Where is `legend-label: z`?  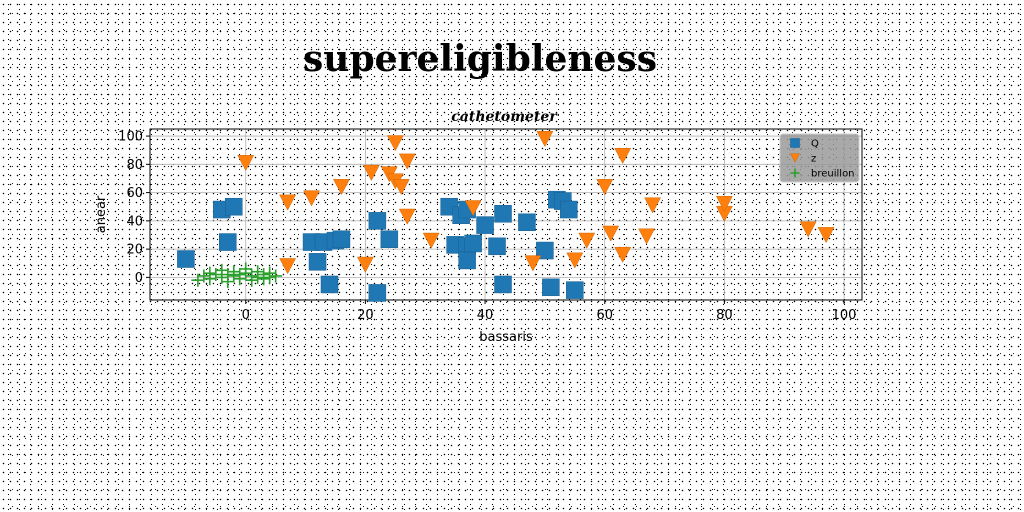 legend-label: z is located at coordinates (813, 159).